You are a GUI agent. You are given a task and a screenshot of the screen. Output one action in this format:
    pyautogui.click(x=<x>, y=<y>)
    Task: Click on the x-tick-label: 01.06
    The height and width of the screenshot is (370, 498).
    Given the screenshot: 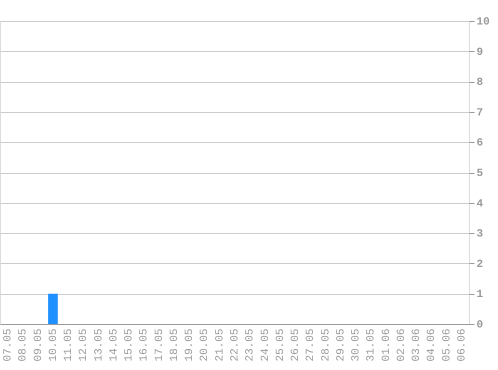 What is the action you would take?
    pyautogui.click(x=386, y=345)
    